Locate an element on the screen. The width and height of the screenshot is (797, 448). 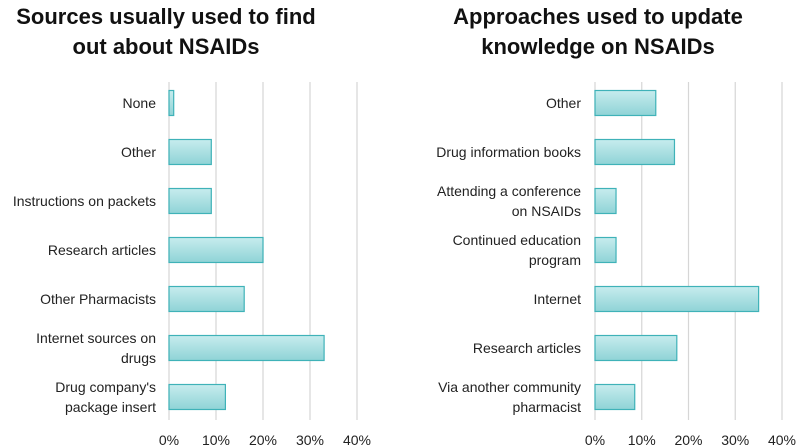
category-label: Attending a conference is located at coordinates (509, 191).